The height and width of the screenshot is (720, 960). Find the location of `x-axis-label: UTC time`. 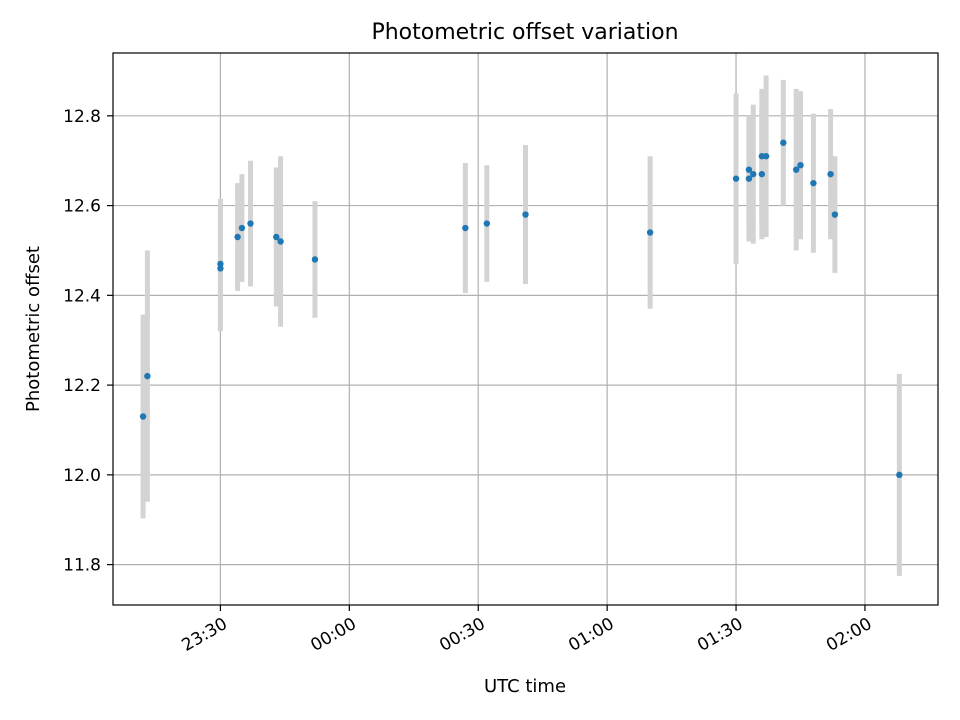

x-axis-label: UTC time is located at coordinates (525, 686).